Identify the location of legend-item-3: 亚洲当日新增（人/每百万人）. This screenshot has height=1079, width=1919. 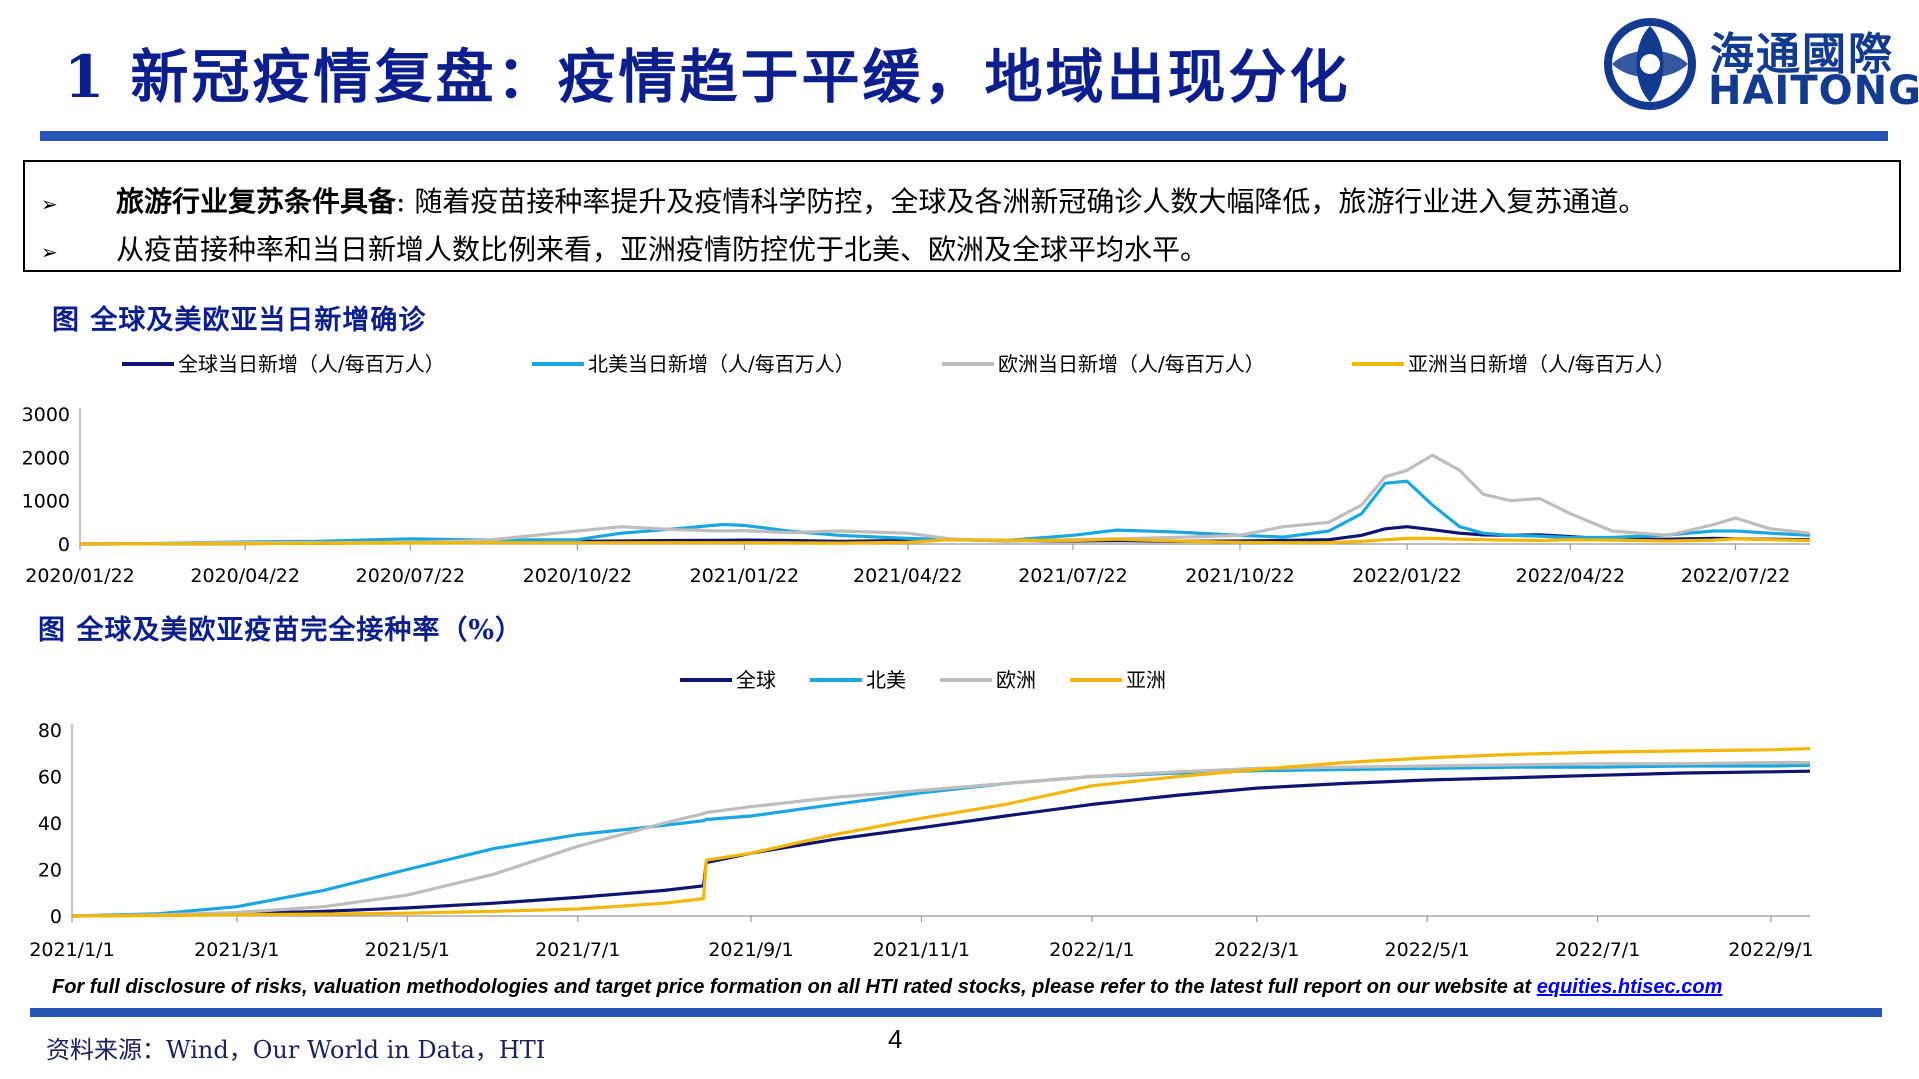
(1513, 364).